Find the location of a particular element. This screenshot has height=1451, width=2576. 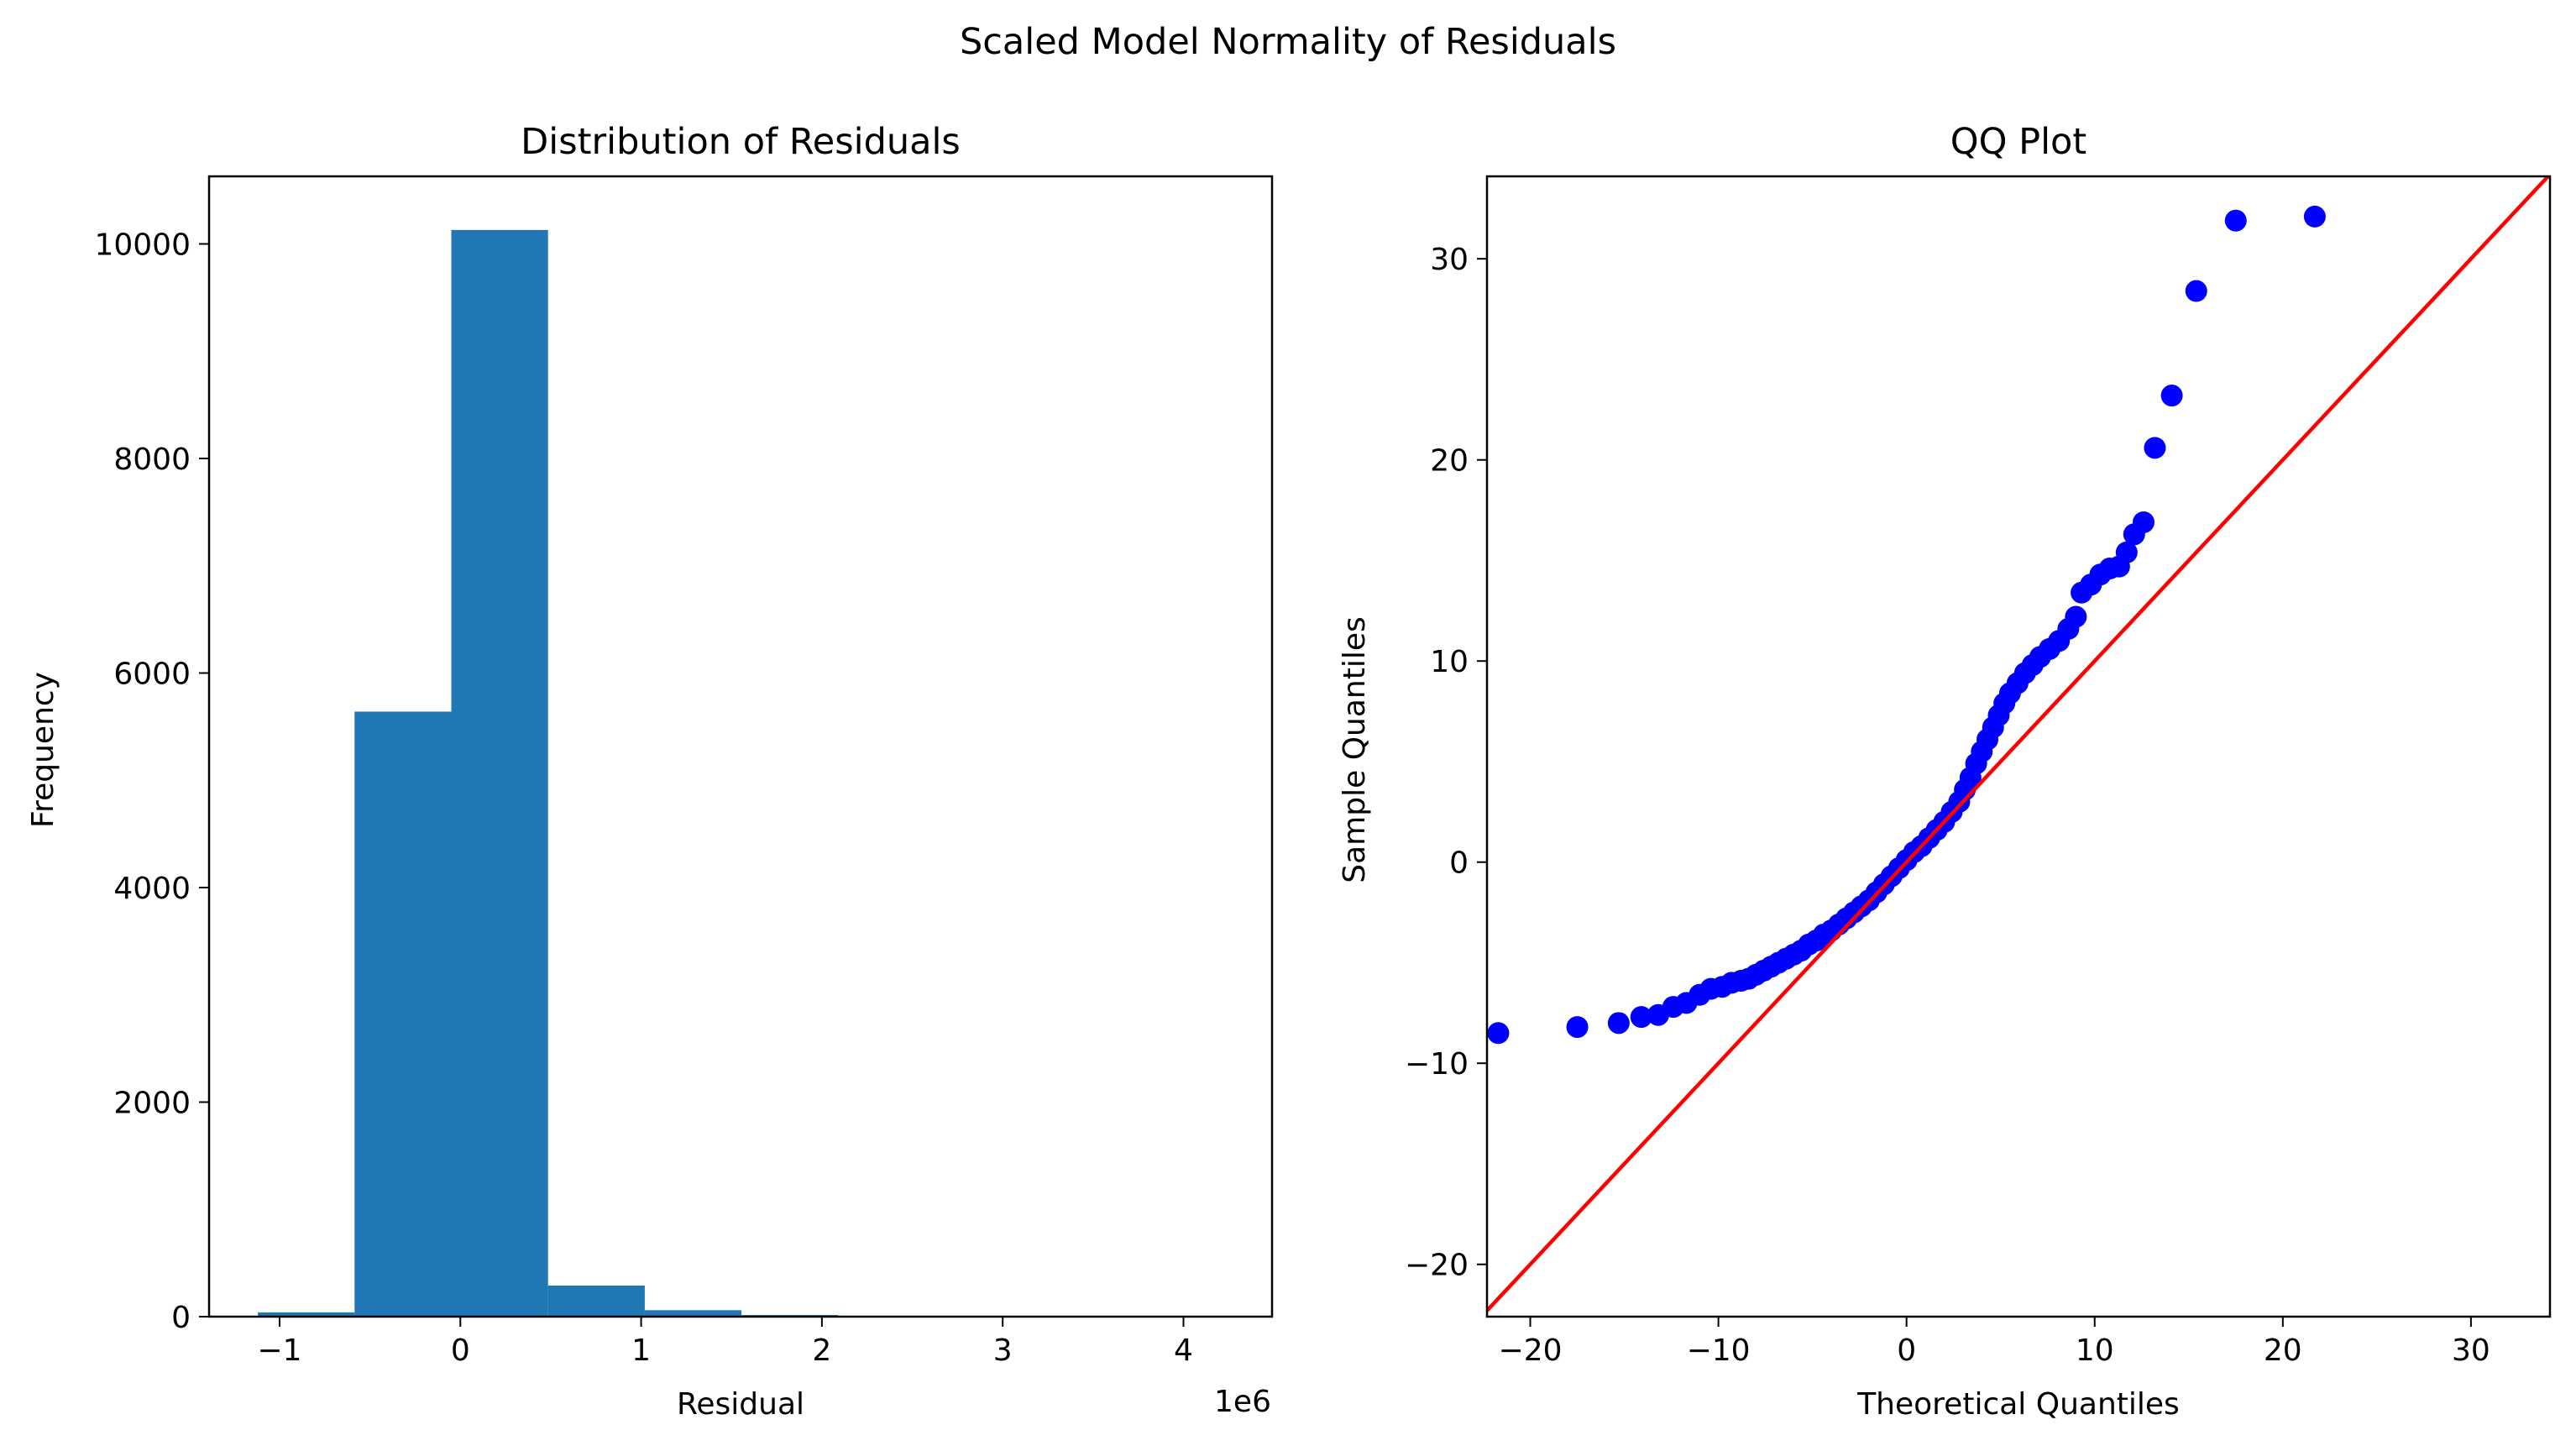

qq-y-tick-label: 20 is located at coordinates (1449, 461).